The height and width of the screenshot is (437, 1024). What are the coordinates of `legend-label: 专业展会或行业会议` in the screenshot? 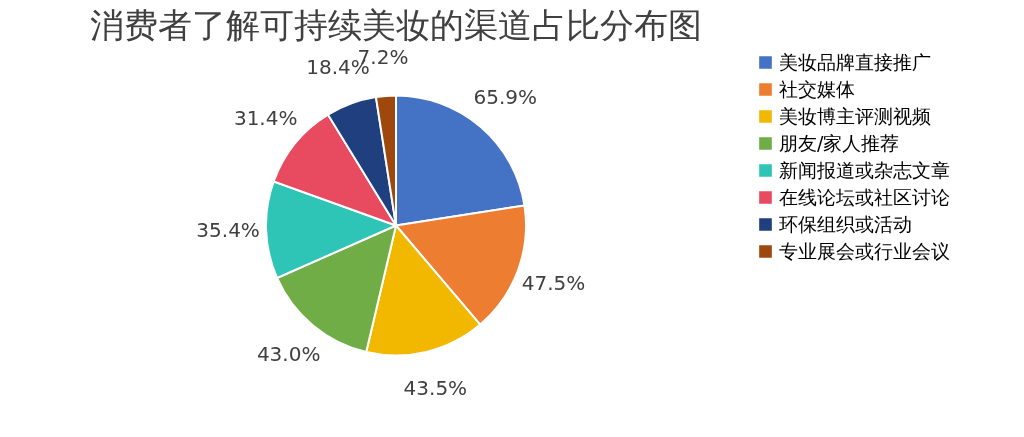 It's located at (864, 250).